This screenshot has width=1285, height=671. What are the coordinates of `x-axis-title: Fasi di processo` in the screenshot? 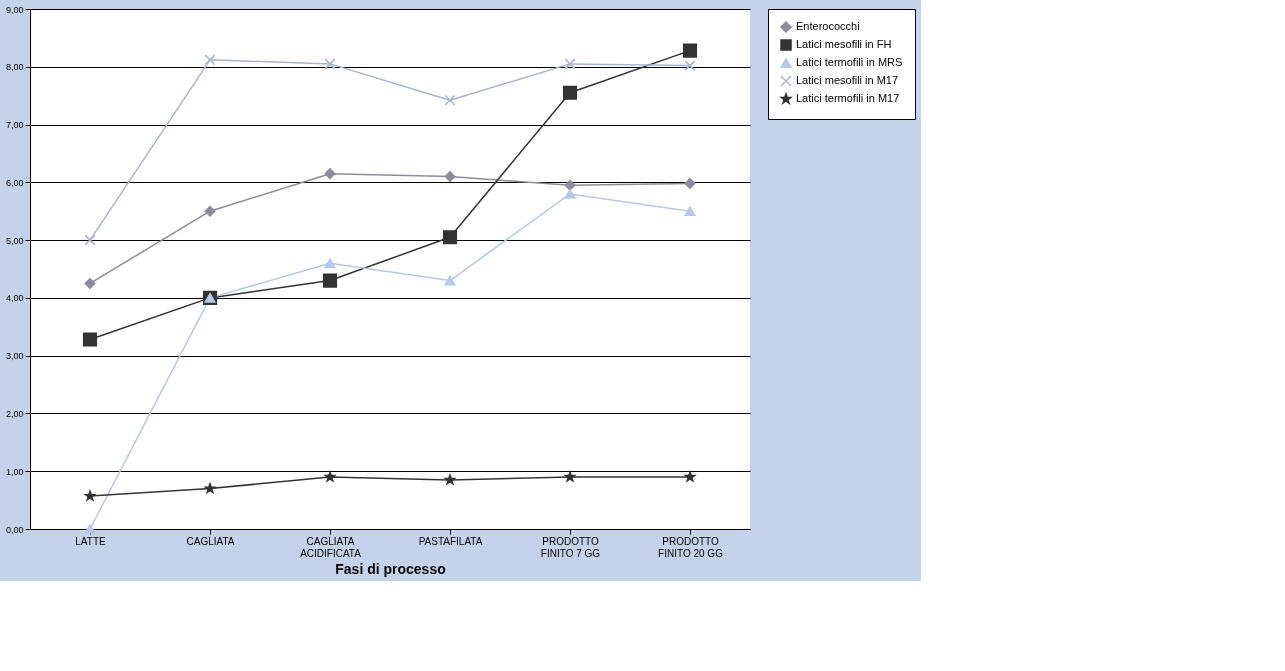 It's located at (390, 568).